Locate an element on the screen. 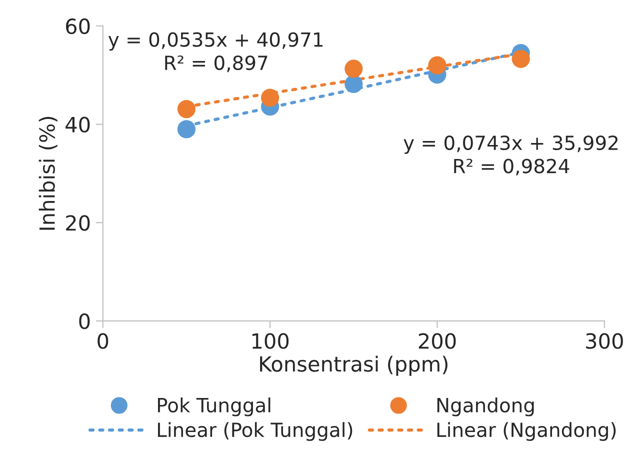 The image size is (643, 472). legend-label: Pok Tunggal is located at coordinates (214, 406).